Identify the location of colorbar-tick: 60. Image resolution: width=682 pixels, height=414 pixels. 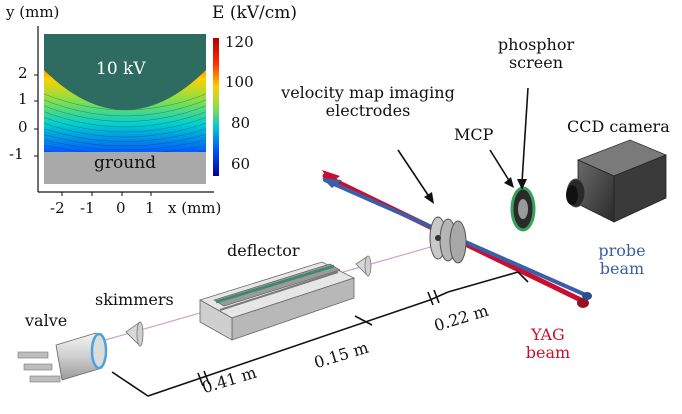
(241, 164).